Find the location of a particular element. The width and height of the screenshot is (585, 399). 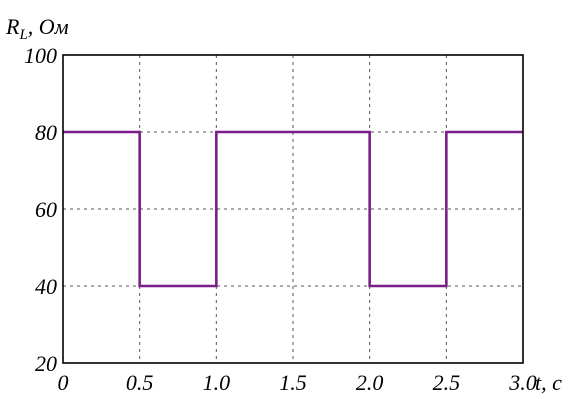

x-tick-label: 1.0 is located at coordinates (217, 382).